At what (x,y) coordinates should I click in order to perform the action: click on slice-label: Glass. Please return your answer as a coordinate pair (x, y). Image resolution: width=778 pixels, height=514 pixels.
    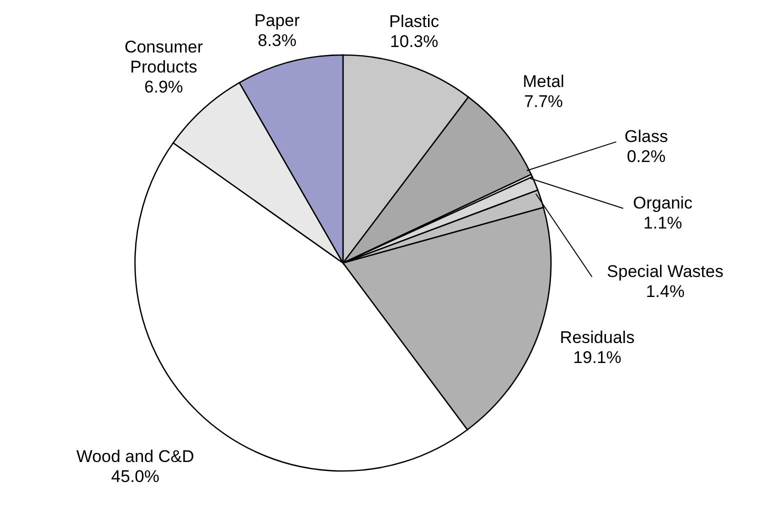
    Looking at the image, I should click on (646, 136).